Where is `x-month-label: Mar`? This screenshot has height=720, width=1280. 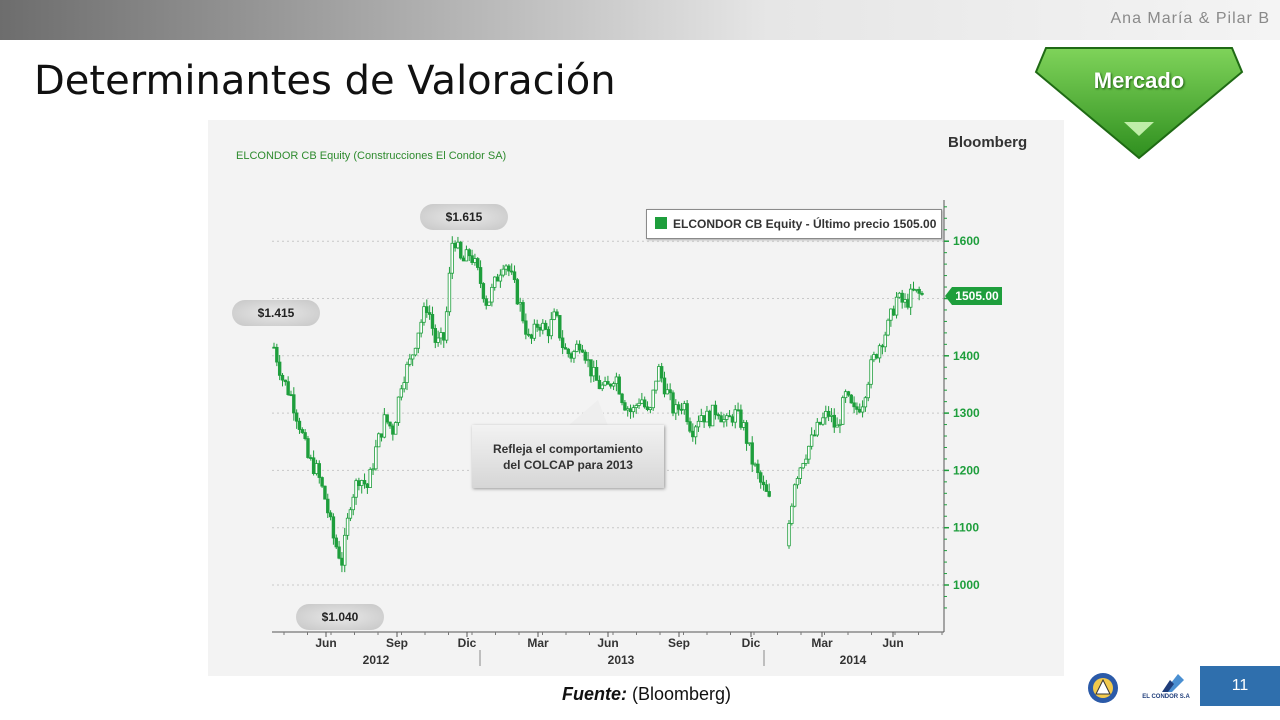
x-month-label: Mar is located at coordinates (538, 643).